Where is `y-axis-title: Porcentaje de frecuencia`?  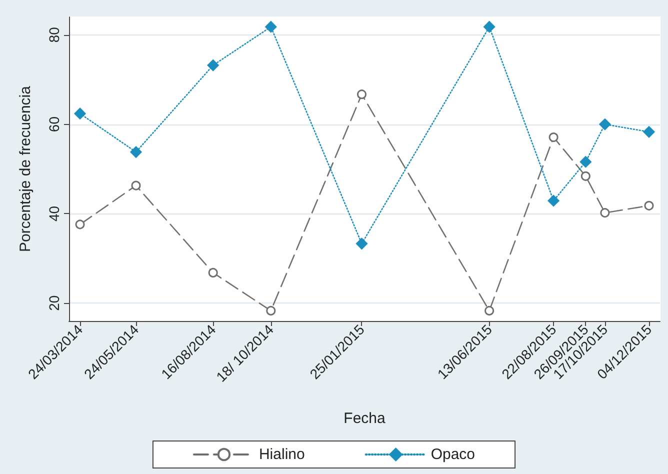 y-axis-title: Porcentaje de frecuencia is located at coordinates (25, 168).